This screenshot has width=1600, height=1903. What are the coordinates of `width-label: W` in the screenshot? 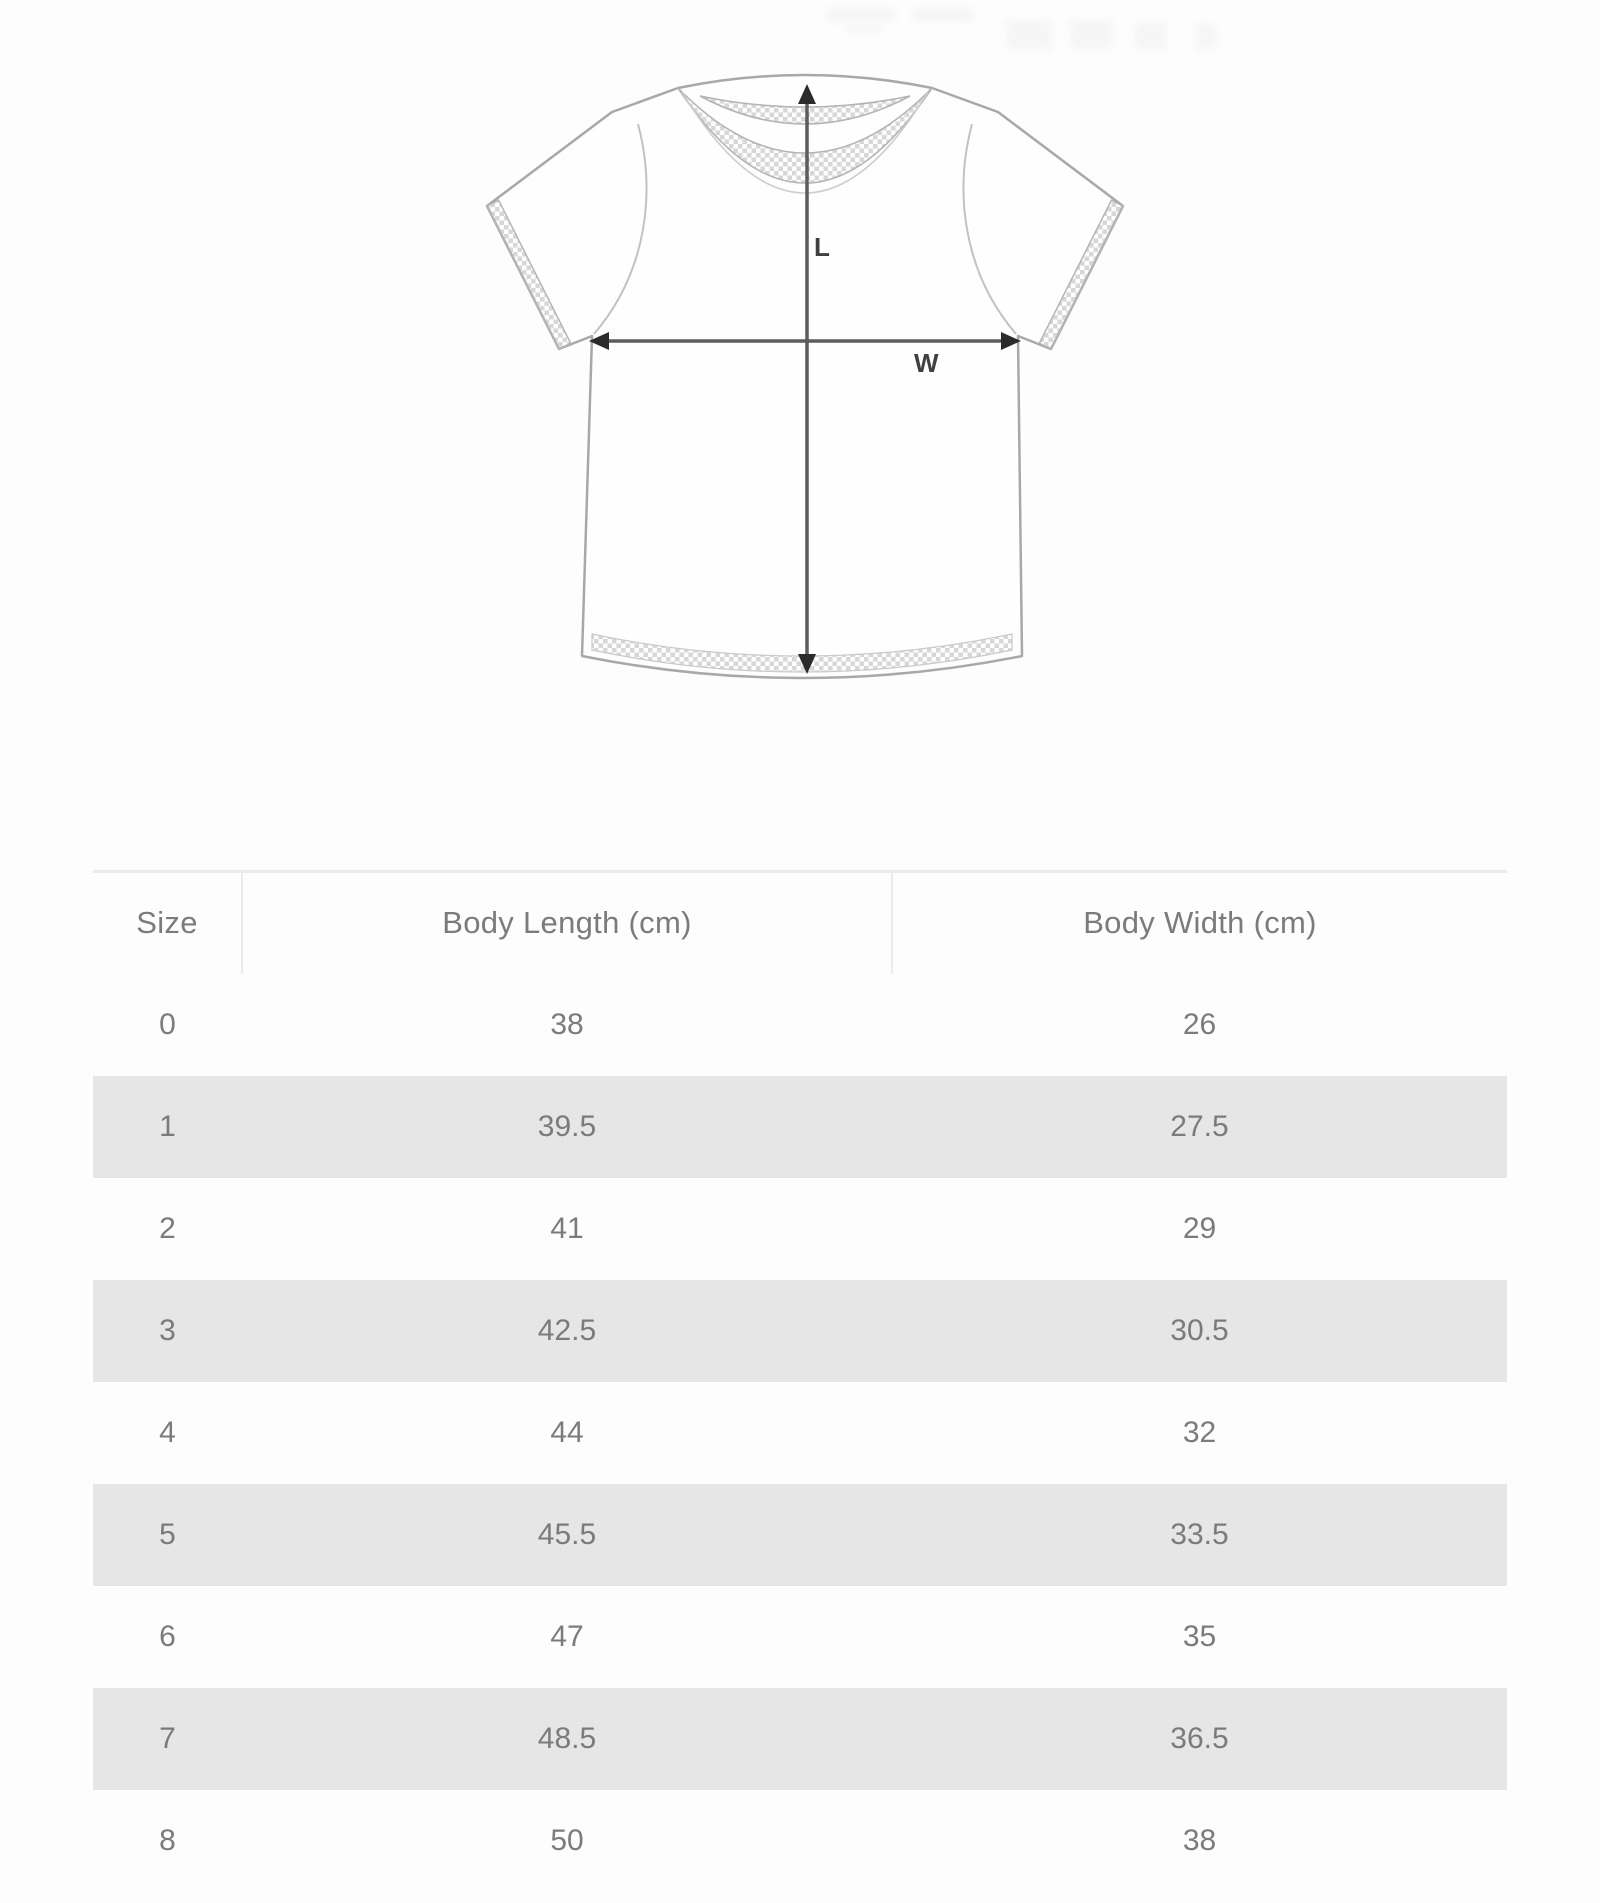 It's located at (926, 363).